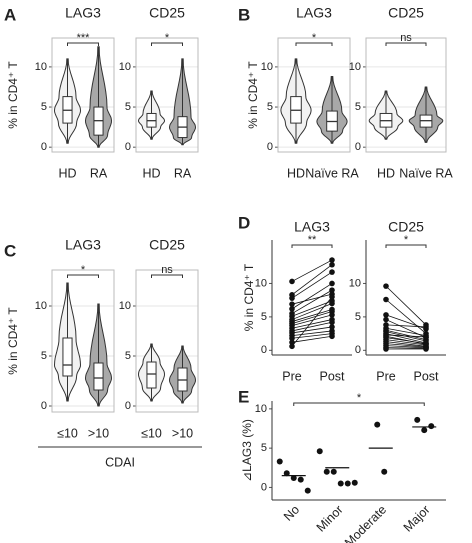 This screenshot has width=472, height=543. Describe the element at coordinates (365, 523) in the screenshot. I see `x-tick-label: Moderate` at that location.